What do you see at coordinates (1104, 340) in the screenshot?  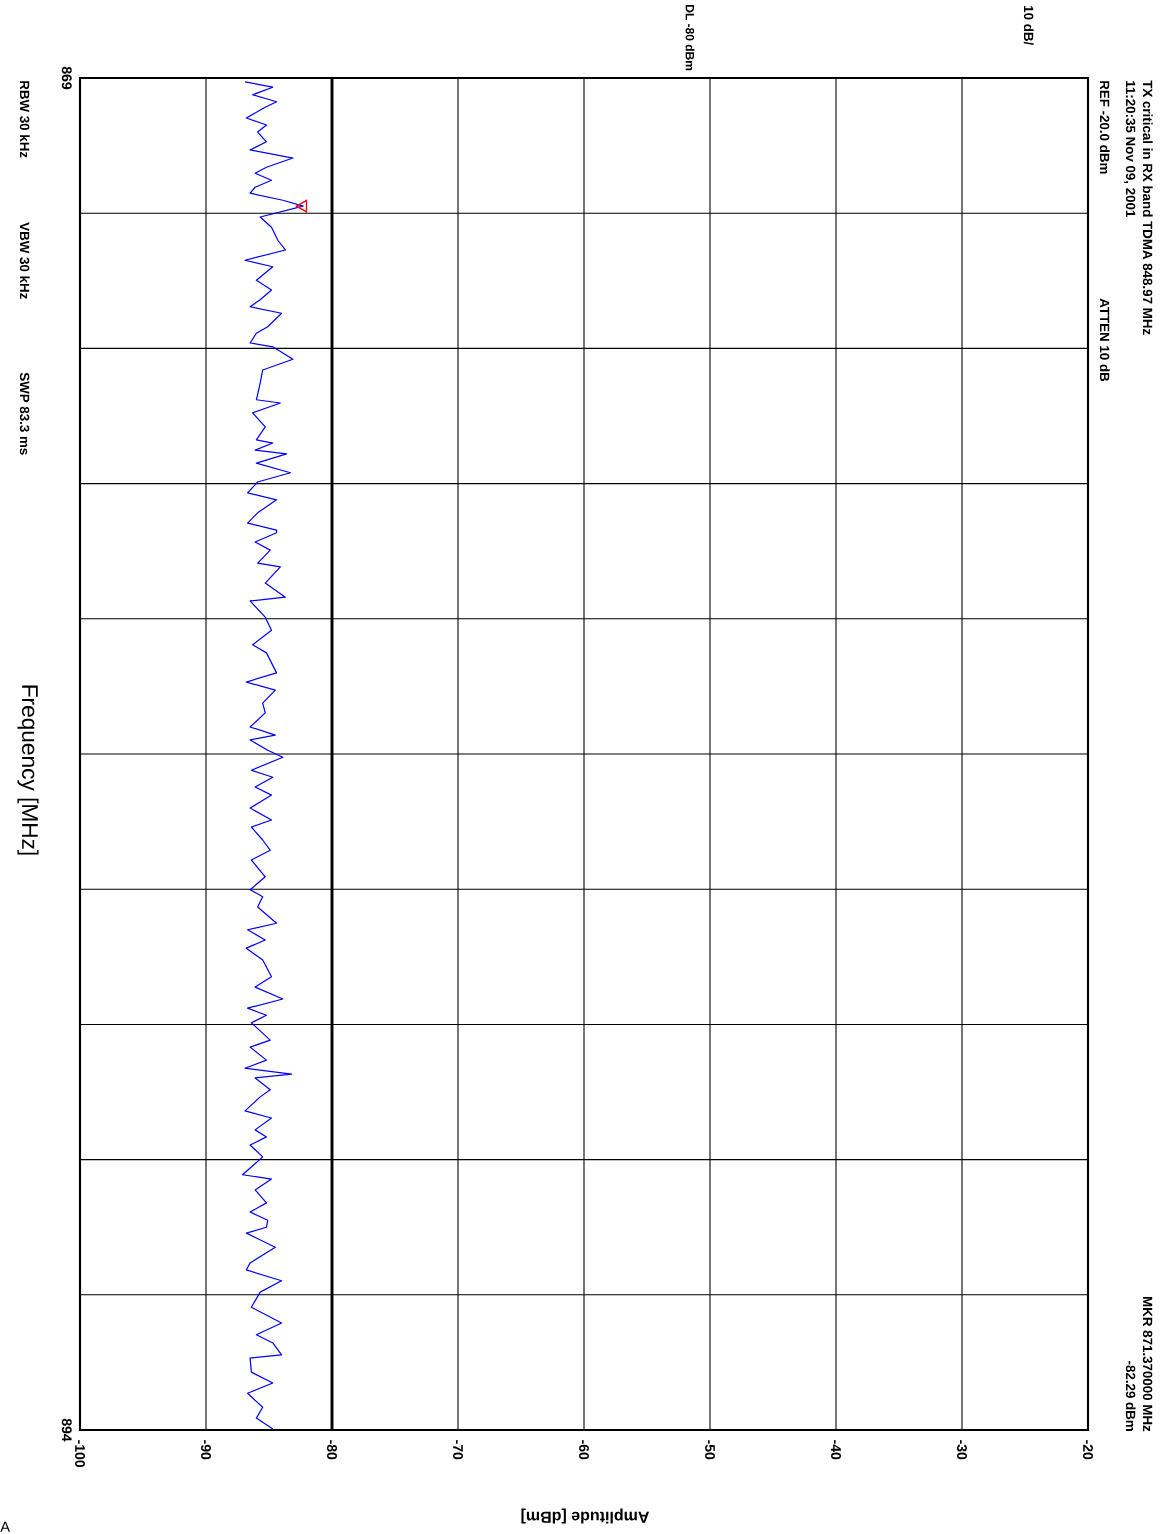 I see `text: ATTEN 10 dB` at bounding box center [1104, 340].